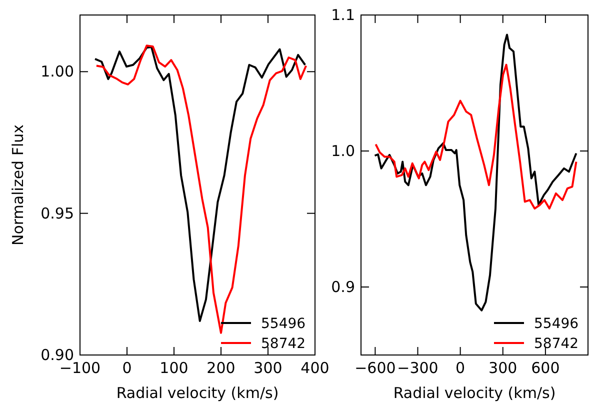 This screenshot has height=410, width=596. I want to click on x-tick-label: −600, so click(375, 368).